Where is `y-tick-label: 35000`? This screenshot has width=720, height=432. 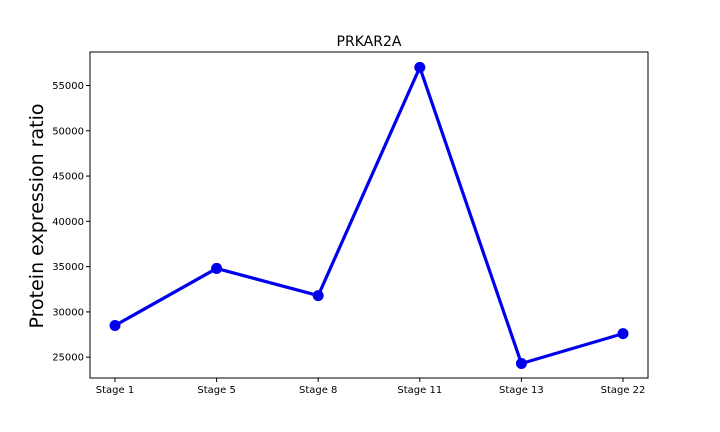
y-tick-label: 35000 is located at coordinates (68, 267).